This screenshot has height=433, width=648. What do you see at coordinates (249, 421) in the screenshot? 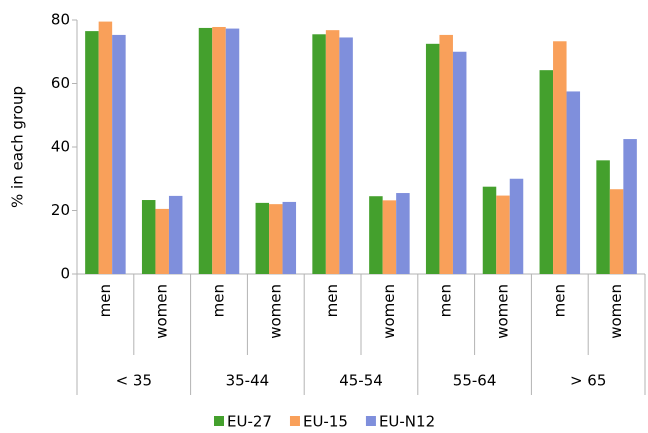
I see `legend-label: EU-27` at bounding box center [249, 421].